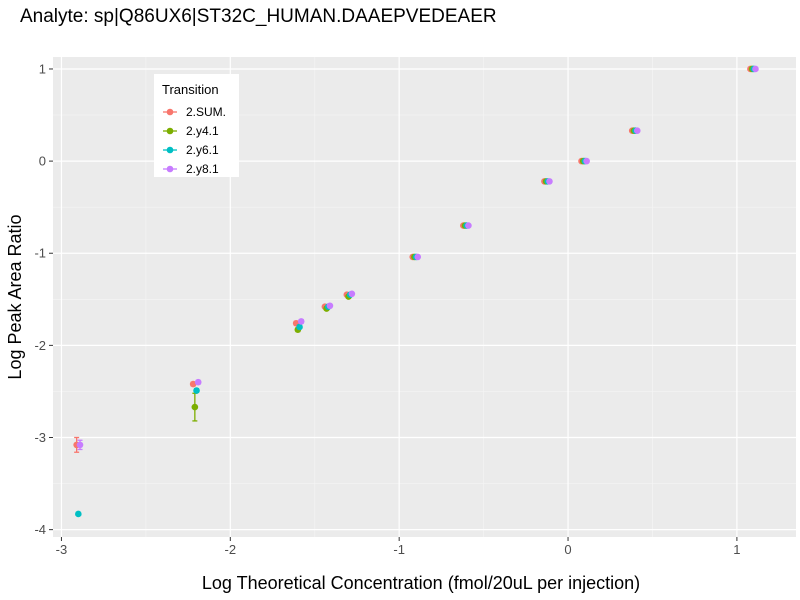  Describe the element at coordinates (567, 549) in the screenshot. I see `x-tick-label: 0` at that location.